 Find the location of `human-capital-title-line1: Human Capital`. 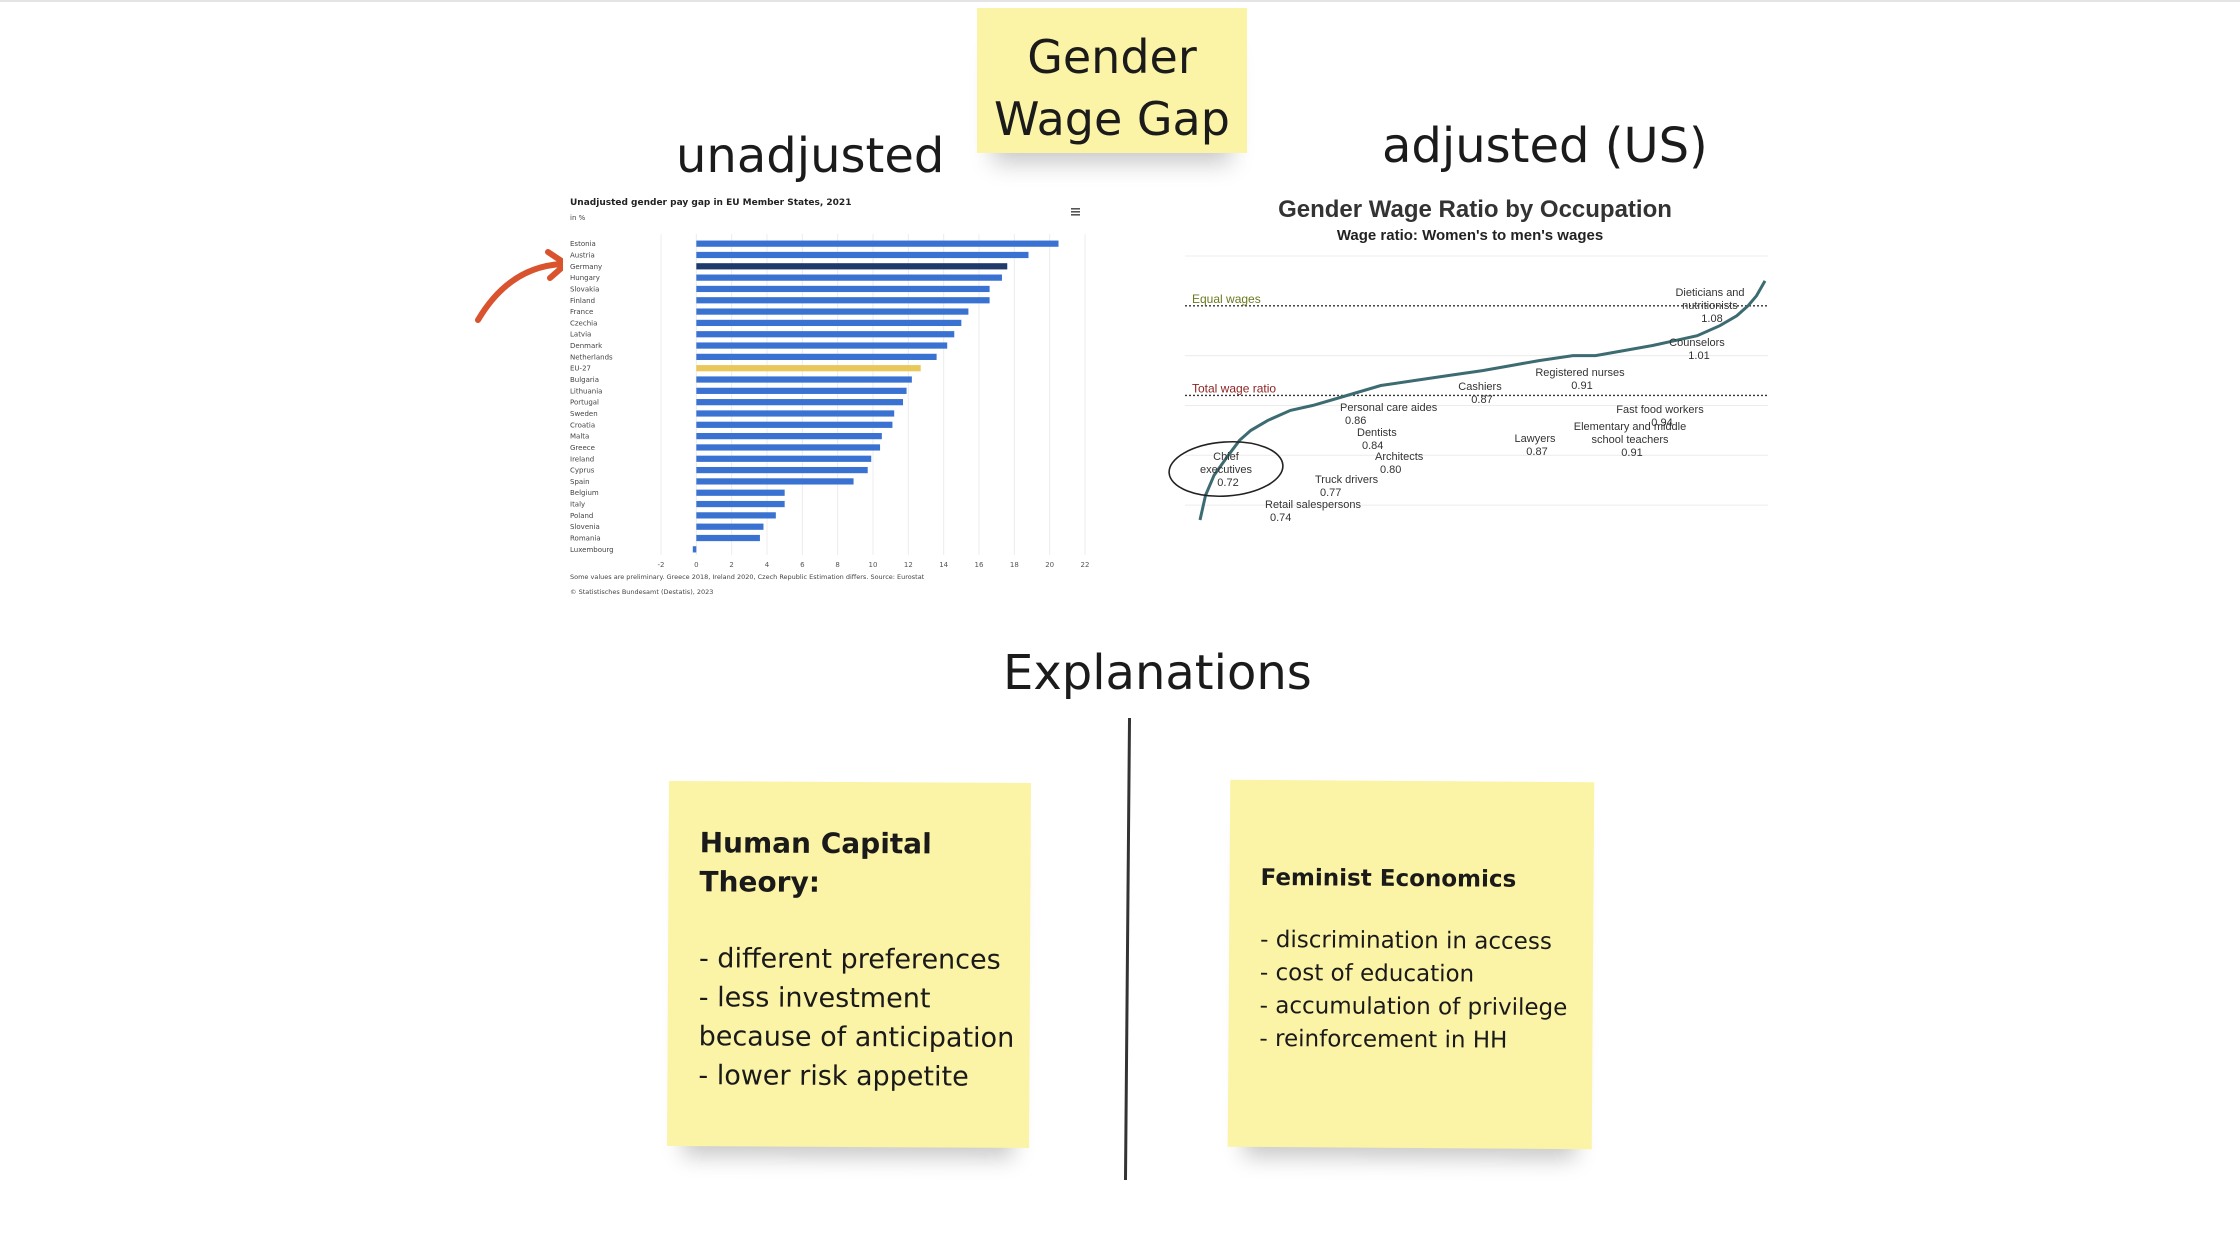

human-capital-title-line1: Human Capital is located at coordinates (815, 843).